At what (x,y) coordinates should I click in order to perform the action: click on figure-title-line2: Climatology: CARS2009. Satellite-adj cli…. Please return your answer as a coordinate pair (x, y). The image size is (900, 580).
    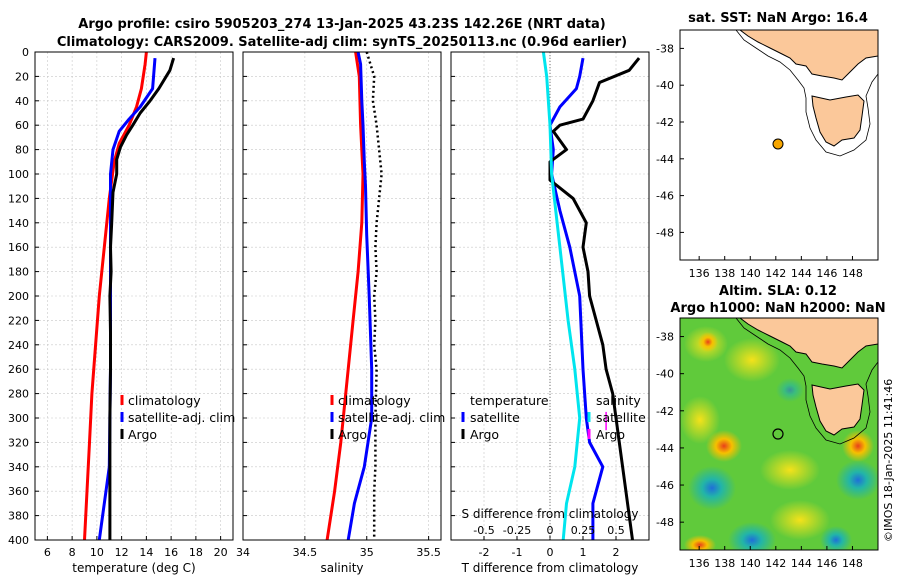
    Looking at the image, I should click on (342, 42).